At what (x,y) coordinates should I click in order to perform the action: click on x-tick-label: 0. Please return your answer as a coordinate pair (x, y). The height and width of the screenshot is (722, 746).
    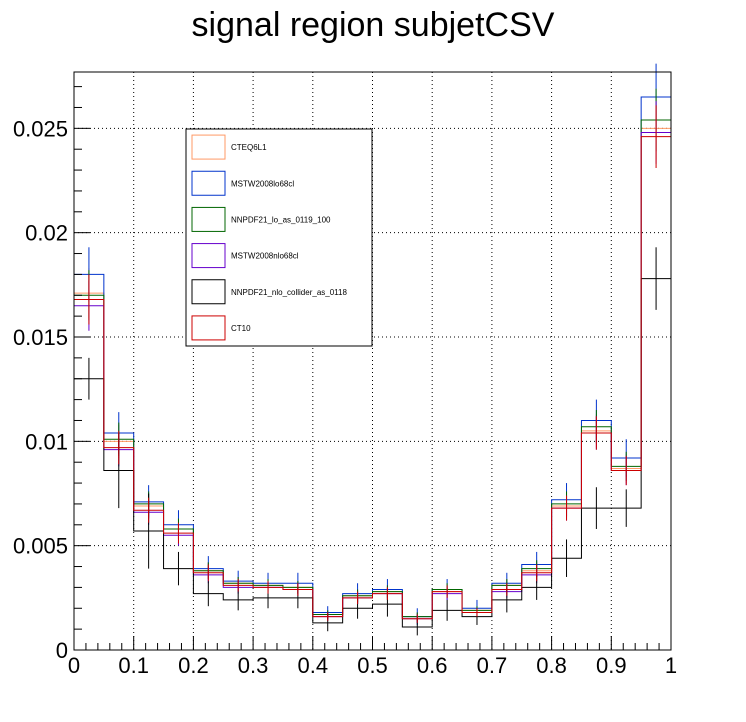
    Looking at the image, I should click on (74, 665).